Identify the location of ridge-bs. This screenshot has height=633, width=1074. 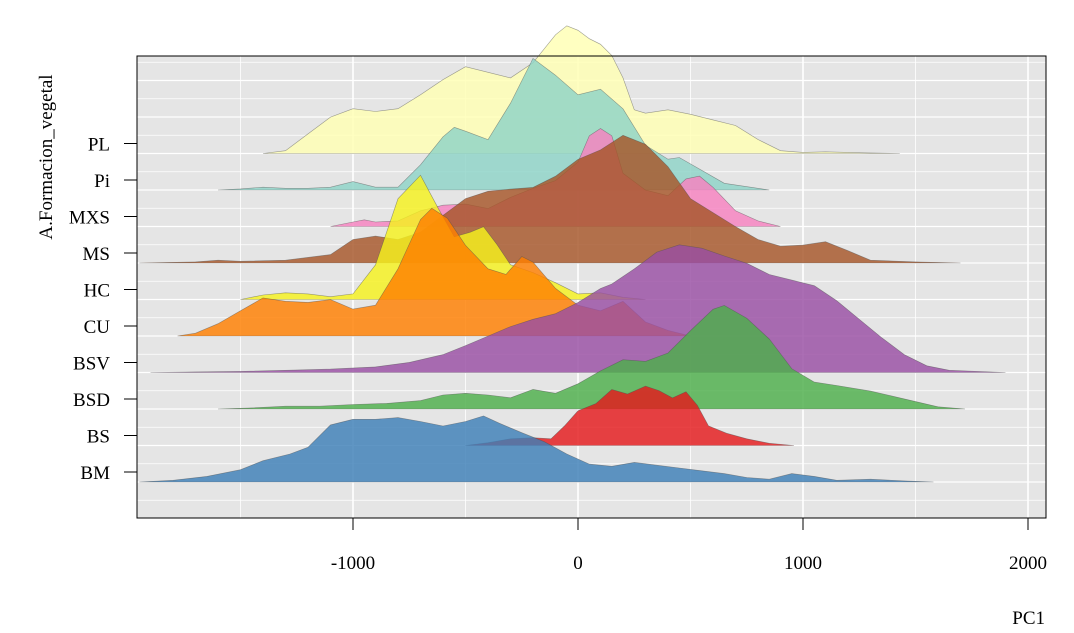
(630, 415).